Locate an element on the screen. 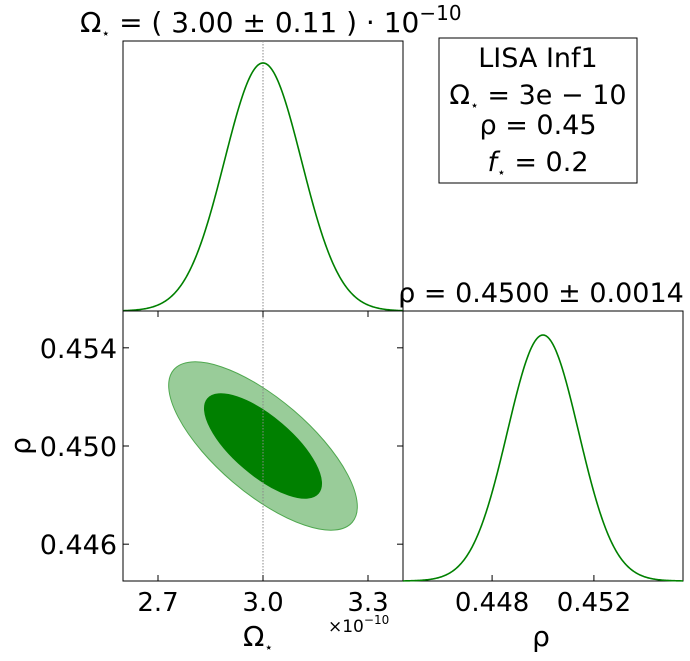  info-omega-value: = 3e − 10 is located at coordinates (553, 95).